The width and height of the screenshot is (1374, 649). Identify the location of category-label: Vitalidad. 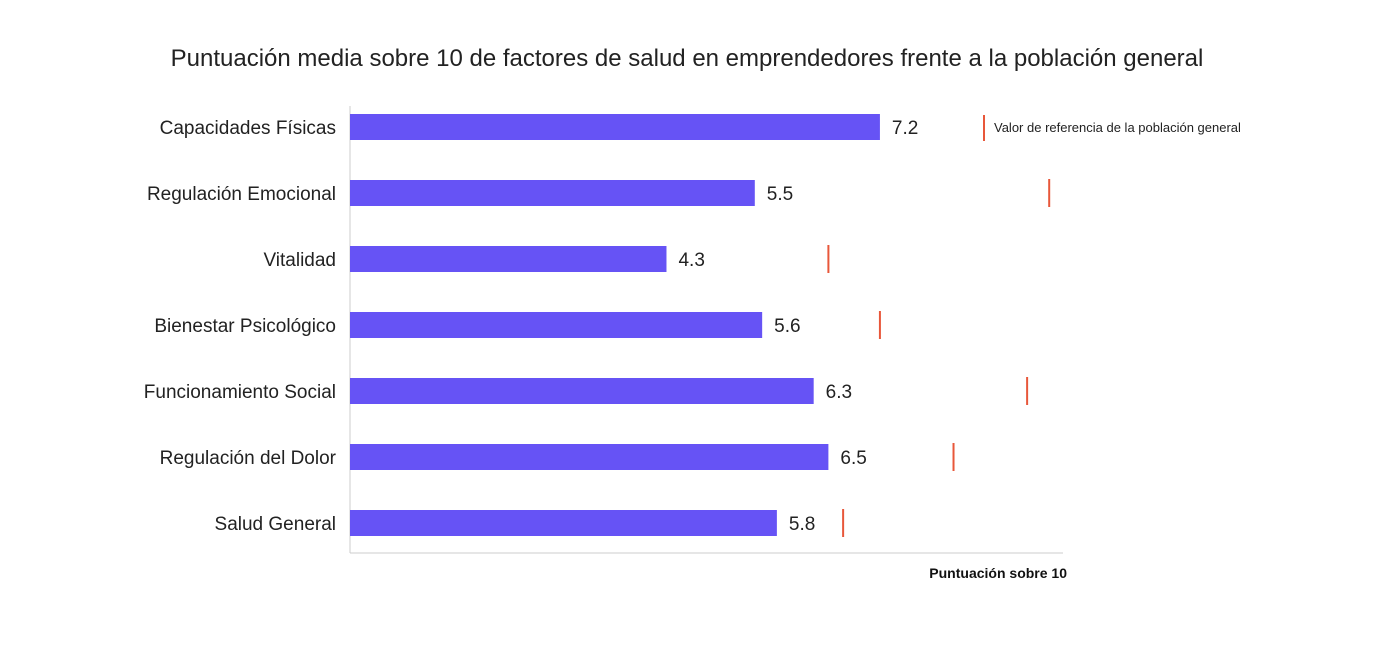
(299, 260).